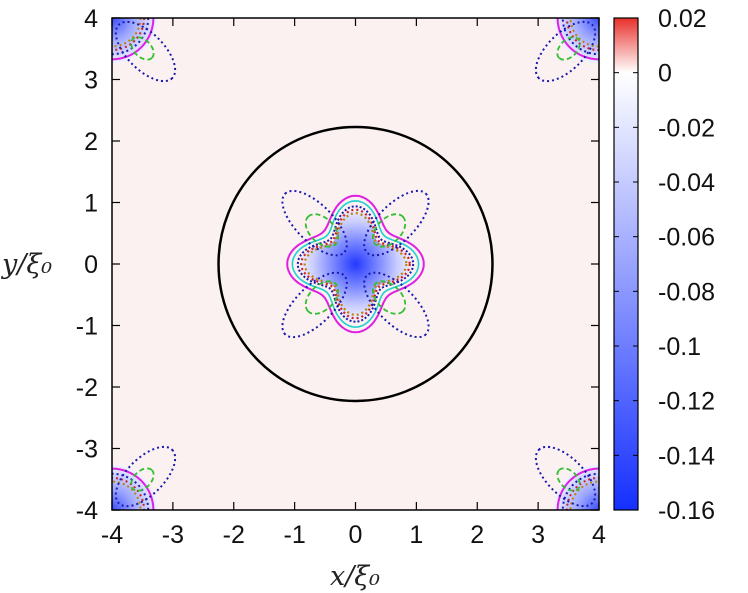 The image size is (748, 593). What do you see at coordinates (416, 535) in the screenshot?
I see `x-tick-label: 1` at bounding box center [416, 535].